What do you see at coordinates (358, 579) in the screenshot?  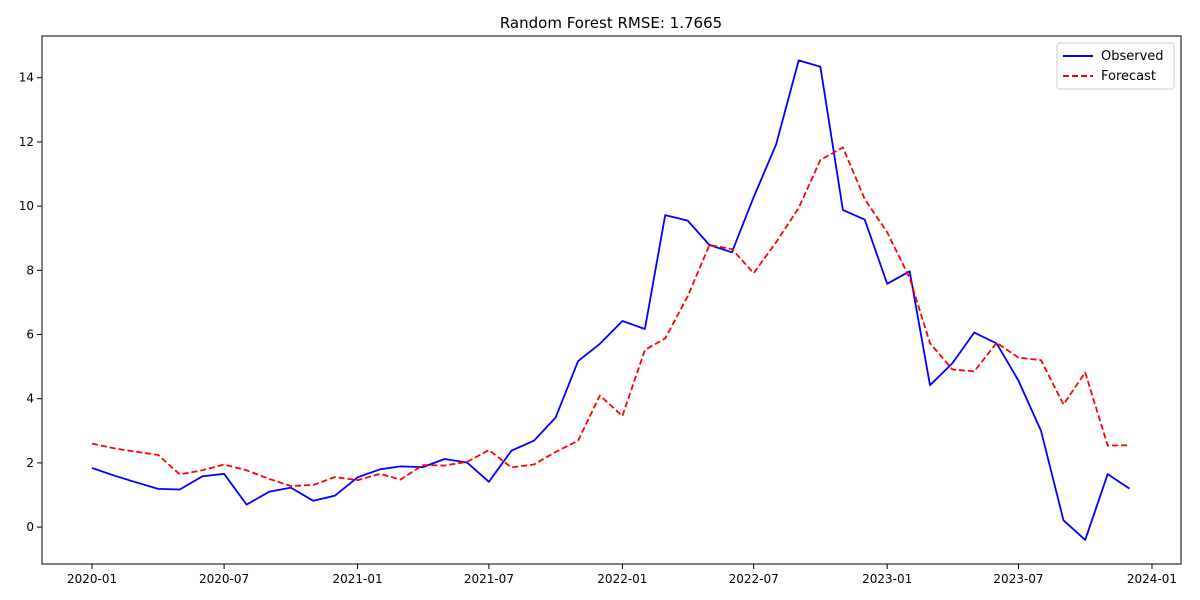 I see `x-tick-label: 2021-01` at bounding box center [358, 579].